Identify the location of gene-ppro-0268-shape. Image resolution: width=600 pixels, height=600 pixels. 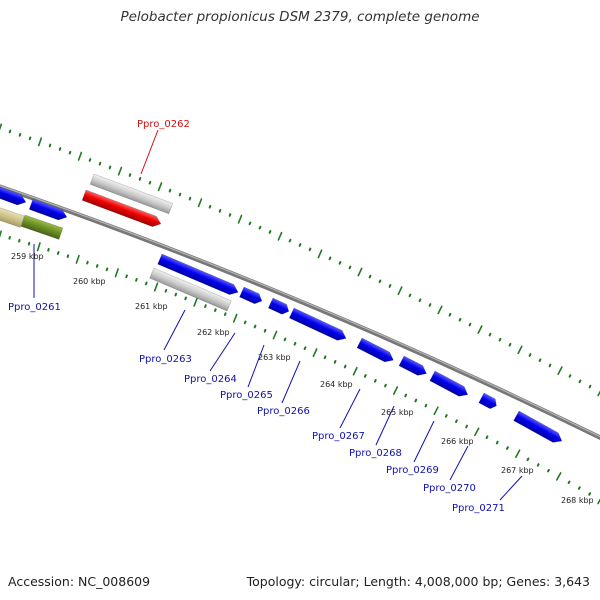
(412, 365).